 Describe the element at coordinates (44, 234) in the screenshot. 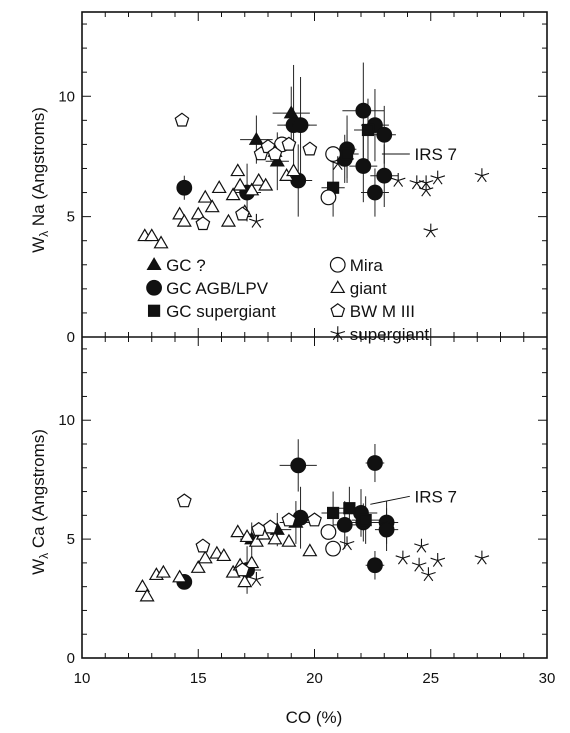

I see `y-axis-label-top-sub: λ` at that location.